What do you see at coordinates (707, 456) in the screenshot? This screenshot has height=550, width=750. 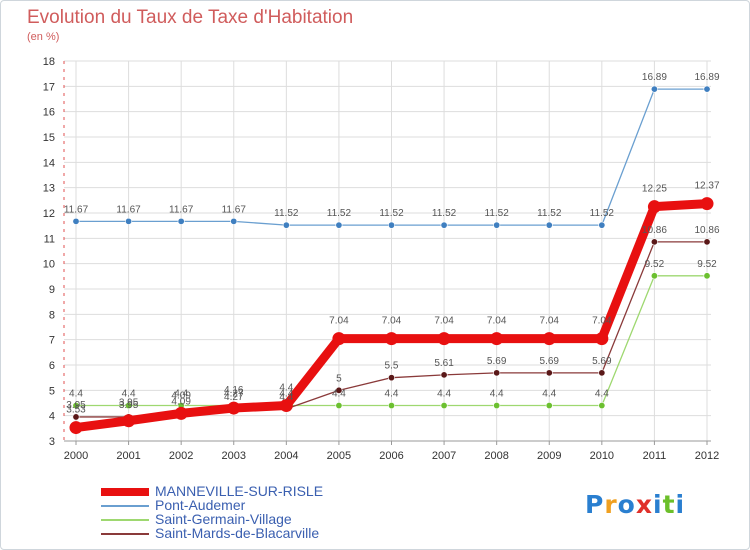 I see `x-tick-label: 2012` at bounding box center [707, 456].